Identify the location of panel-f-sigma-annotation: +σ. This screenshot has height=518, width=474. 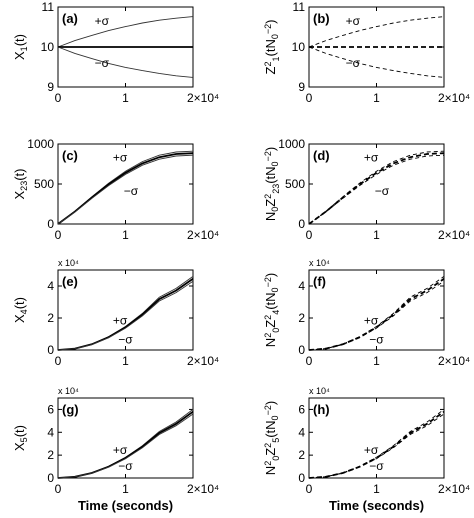
(371, 320).